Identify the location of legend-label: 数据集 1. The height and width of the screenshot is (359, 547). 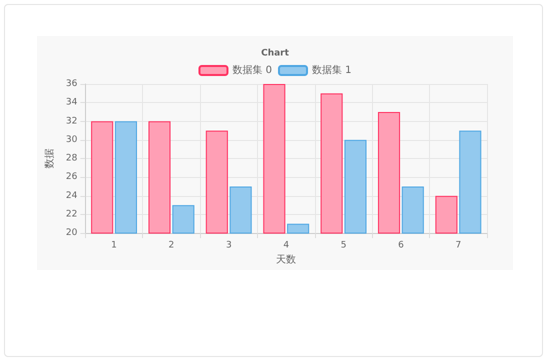
(332, 70).